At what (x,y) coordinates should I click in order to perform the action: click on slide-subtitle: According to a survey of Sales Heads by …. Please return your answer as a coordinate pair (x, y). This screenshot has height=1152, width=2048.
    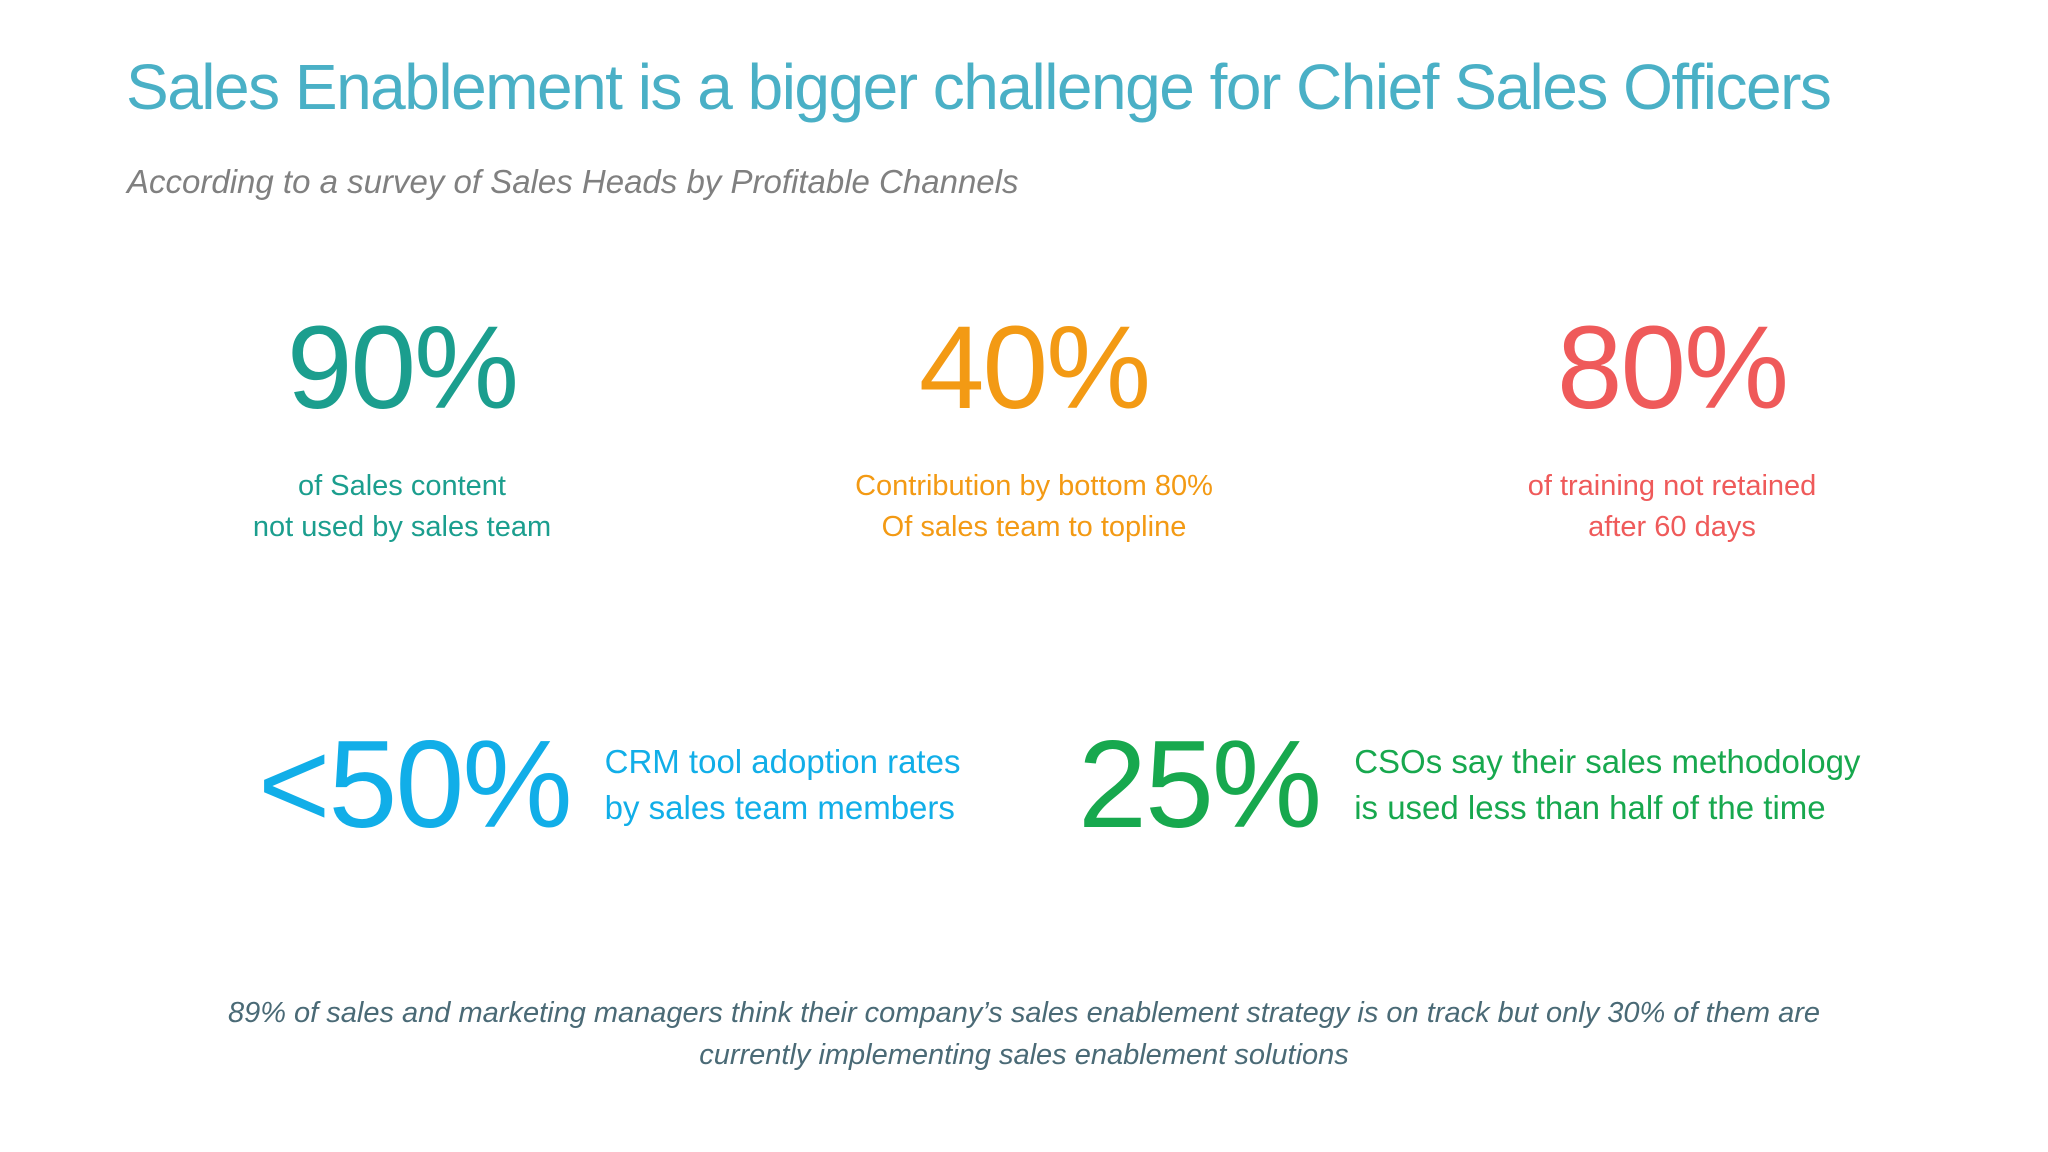
    Looking at the image, I should click on (573, 181).